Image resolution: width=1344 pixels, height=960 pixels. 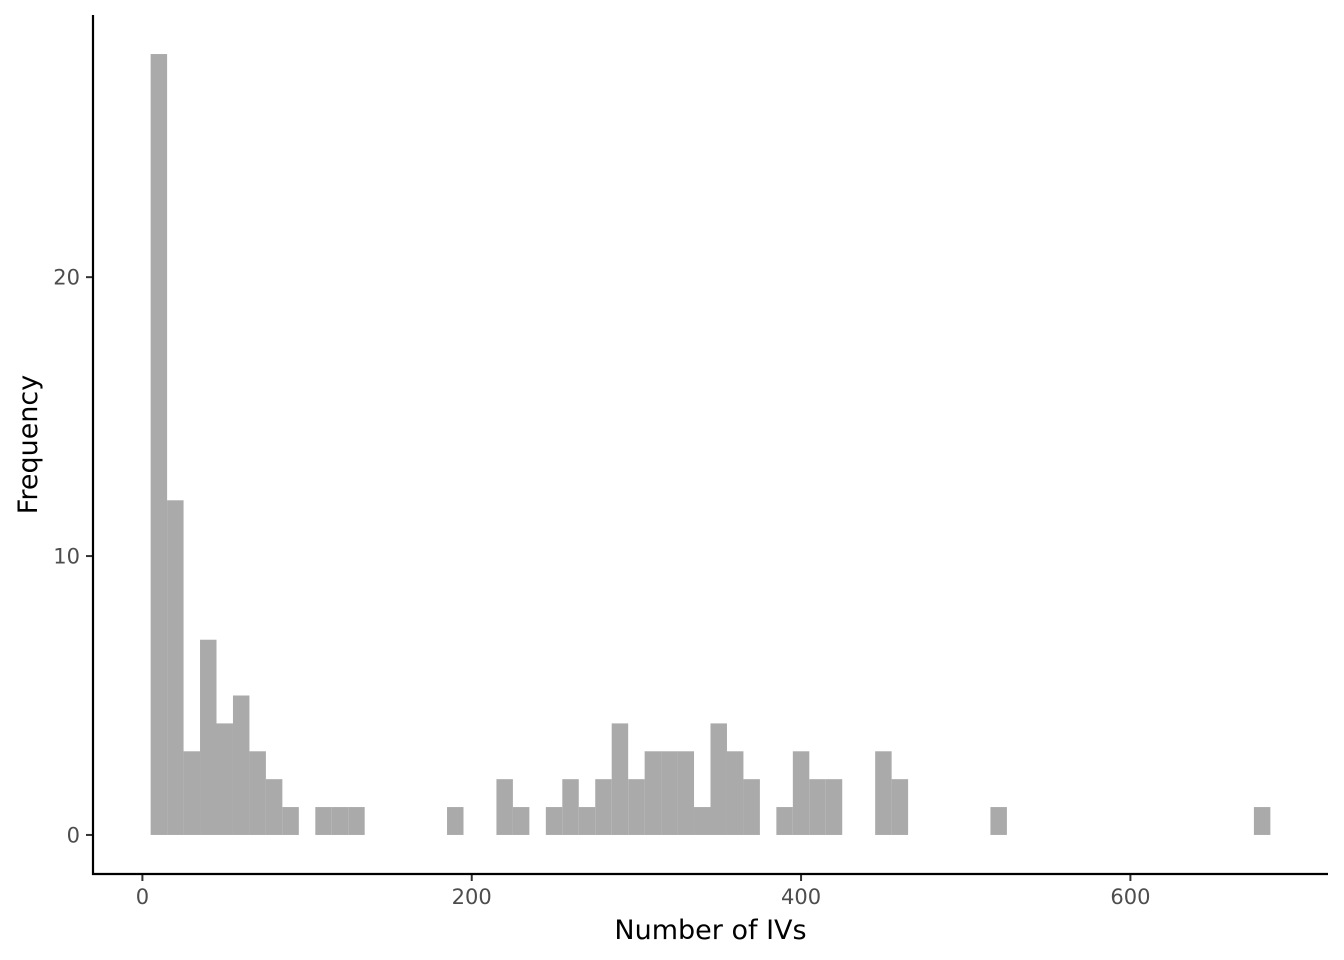 I want to click on x-tick-label-200: 200, so click(x=472, y=897).